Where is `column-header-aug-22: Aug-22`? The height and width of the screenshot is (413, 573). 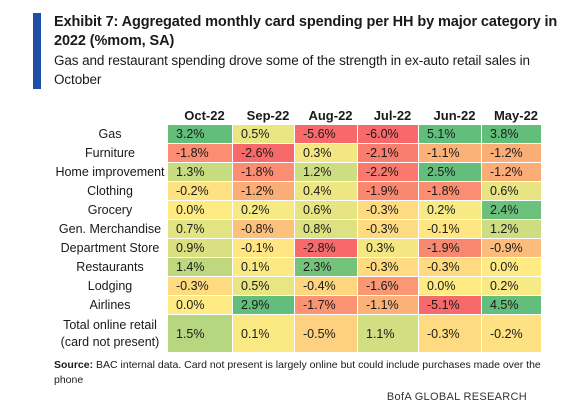
column-header-aug-22: Aug-22 is located at coordinates (330, 115).